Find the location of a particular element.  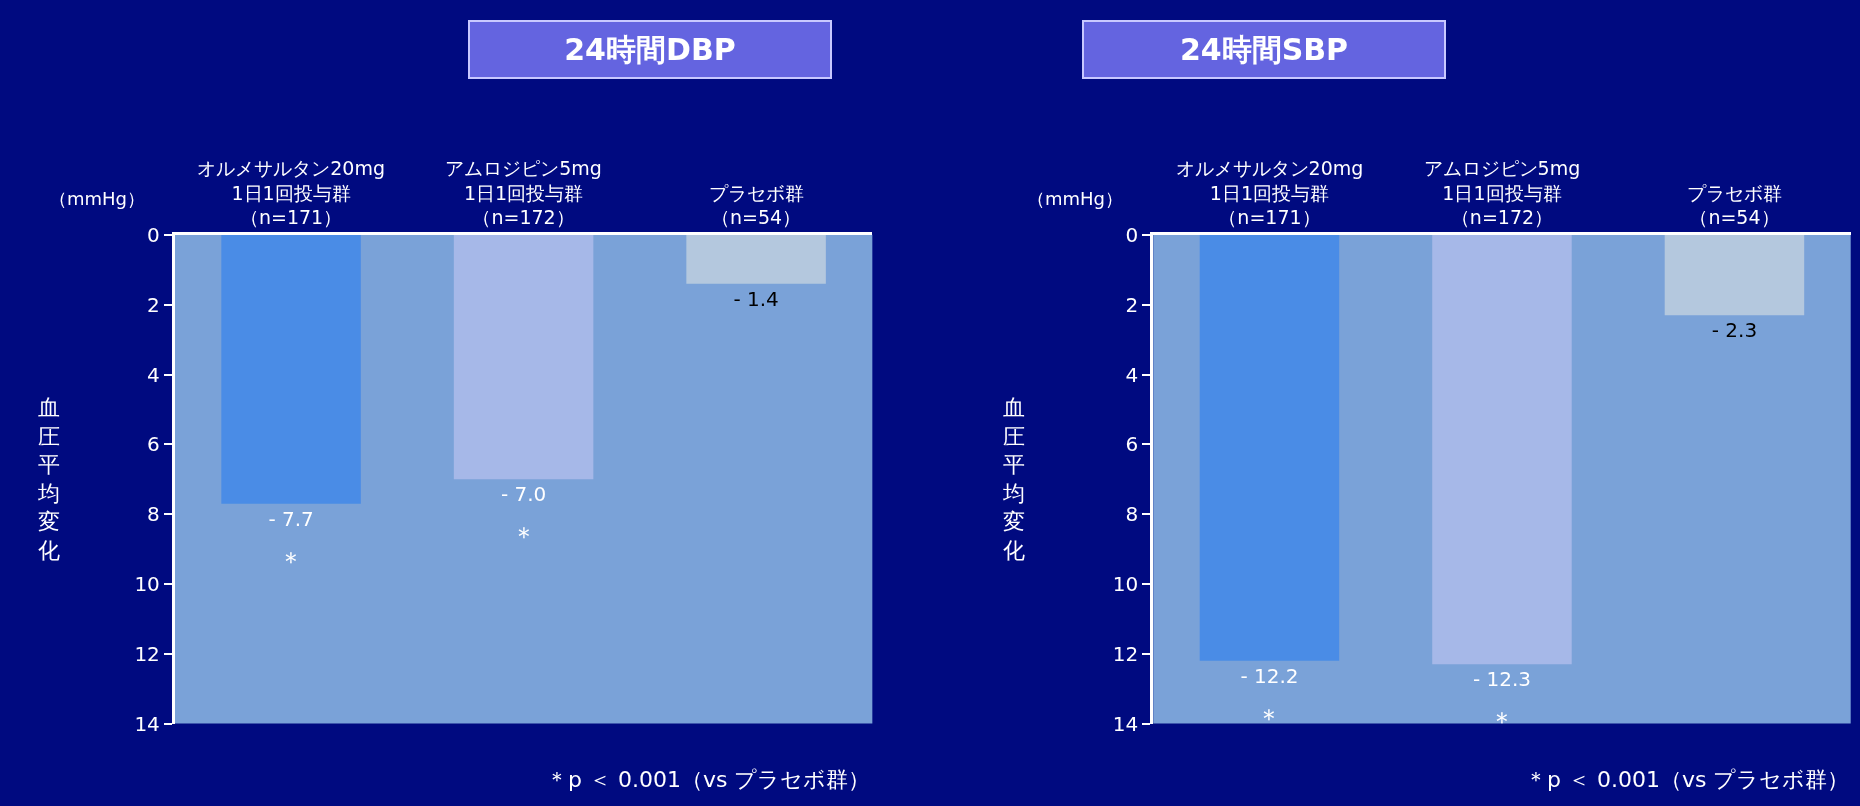

data-label: - 7.0 is located at coordinates (523, 494).